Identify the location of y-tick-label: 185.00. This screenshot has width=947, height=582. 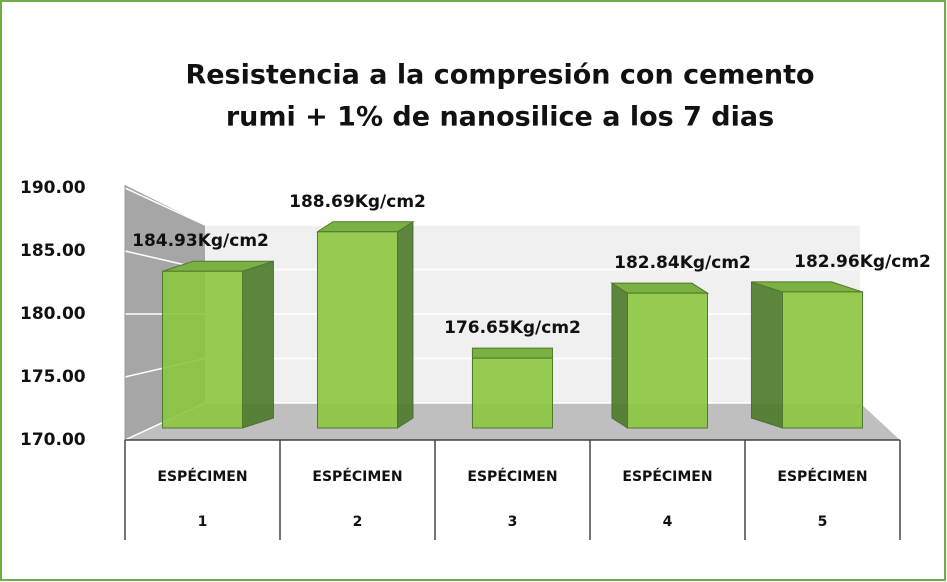
(53, 251).